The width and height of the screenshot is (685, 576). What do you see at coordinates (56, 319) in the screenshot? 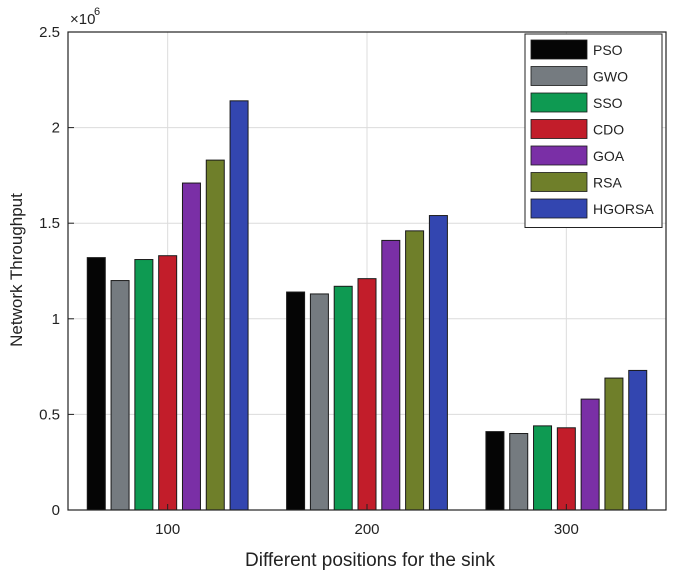
I see `y-tick-label: 1` at bounding box center [56, 319].